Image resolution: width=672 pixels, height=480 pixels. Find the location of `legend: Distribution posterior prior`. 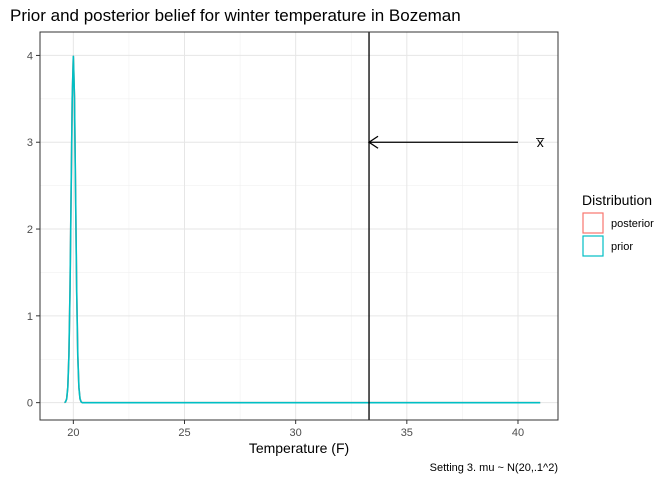

legend: Distribution posterior prior is located at coordinates (618, 224).